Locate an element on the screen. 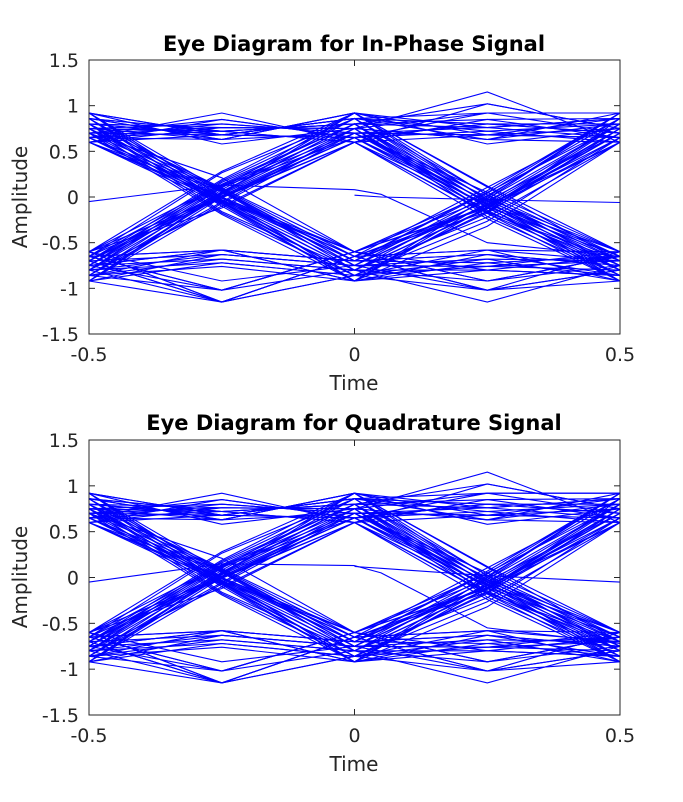  chart-title: Eye Diagram for Quadrature Signal is located at coordinates (353, 423).